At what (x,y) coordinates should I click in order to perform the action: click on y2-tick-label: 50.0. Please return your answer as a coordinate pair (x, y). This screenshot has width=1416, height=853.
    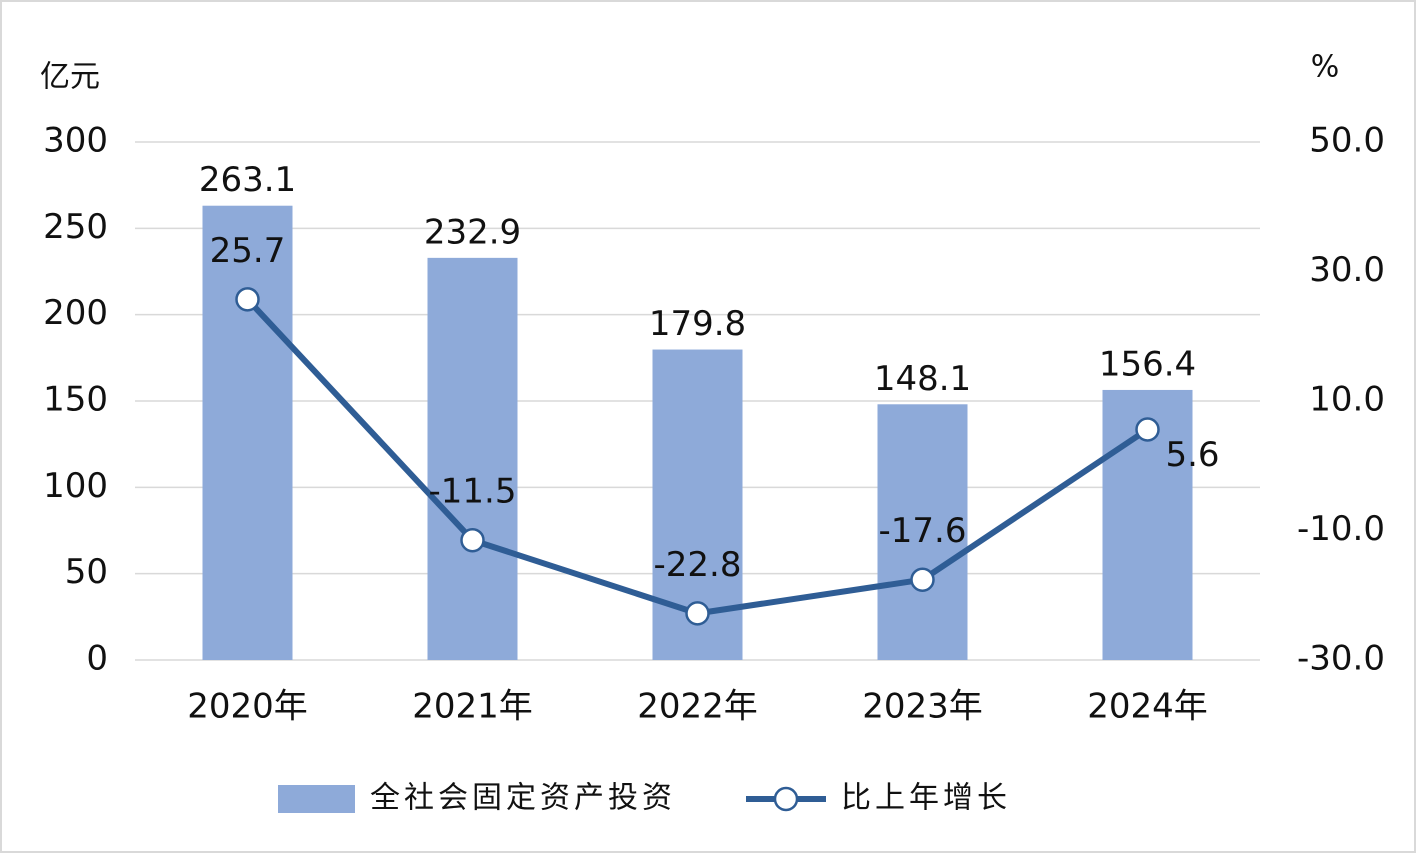
    Looking at the image, I should click on (1347, 141).